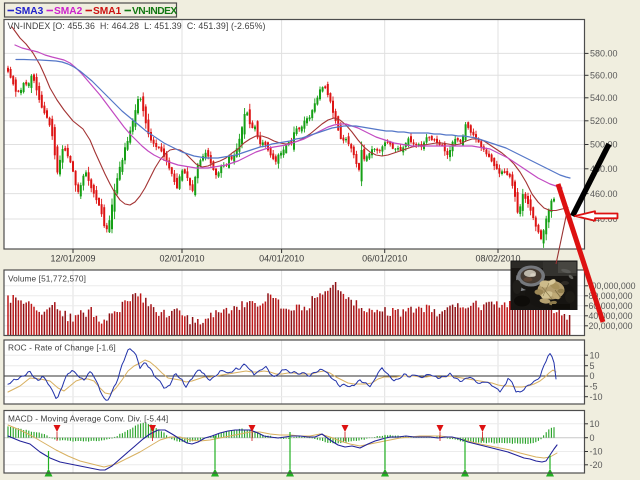 The height and width of the screenshot is (480, 640). I want to click on svg-text: 560.00, so click(604, 76).